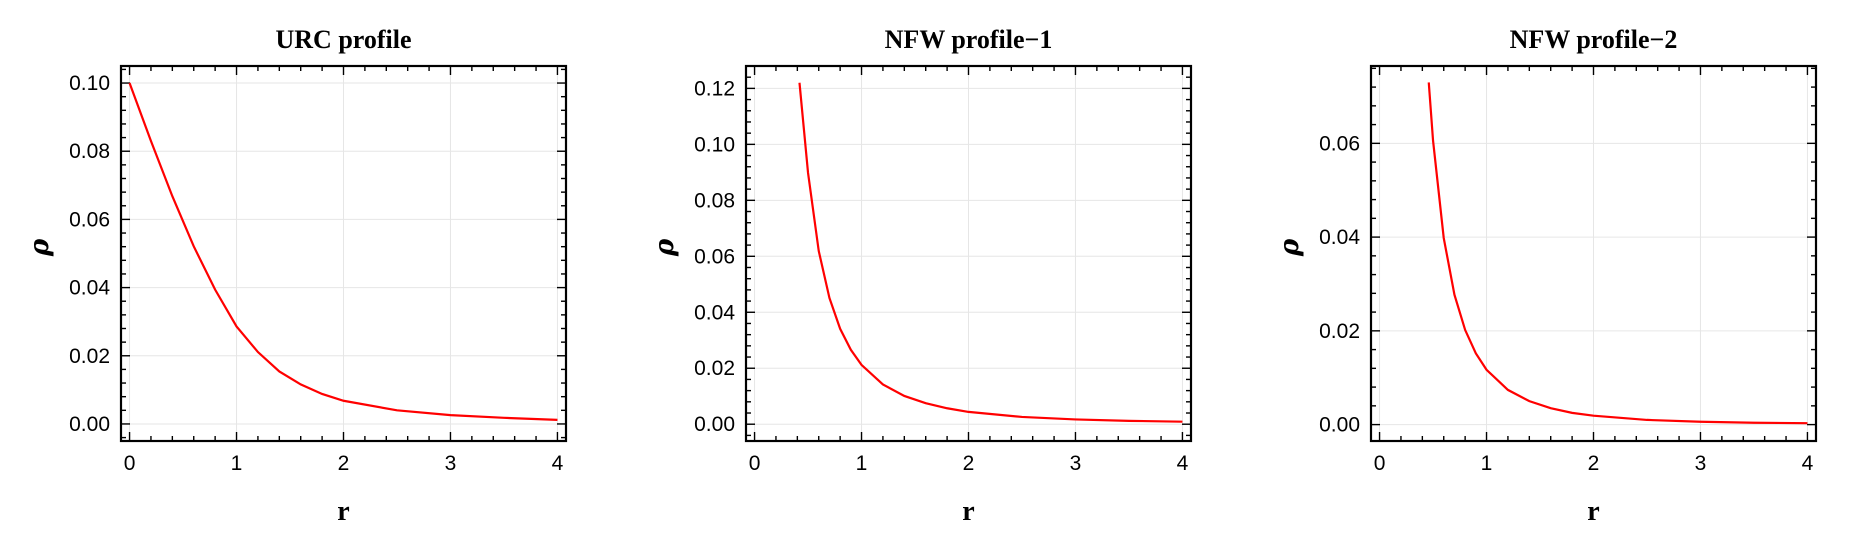 The width and height of the screenshot is (1852, 545). Describe the element at coordinates (1594, 39) in the screenshot. I see `chart-title: NFW profile−2` at that location.